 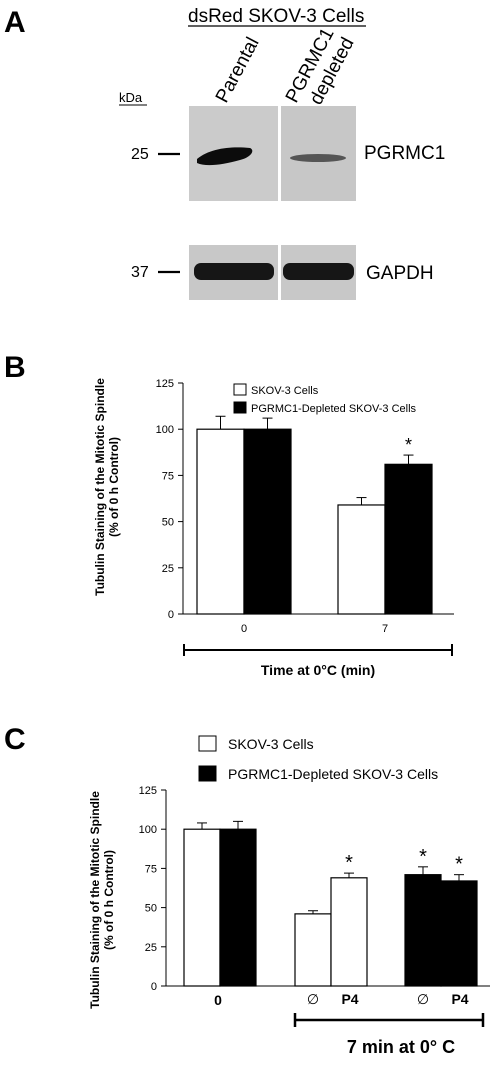 I want to click on chart-b-legend-swatch-depleted, so click(x=240, y=407).